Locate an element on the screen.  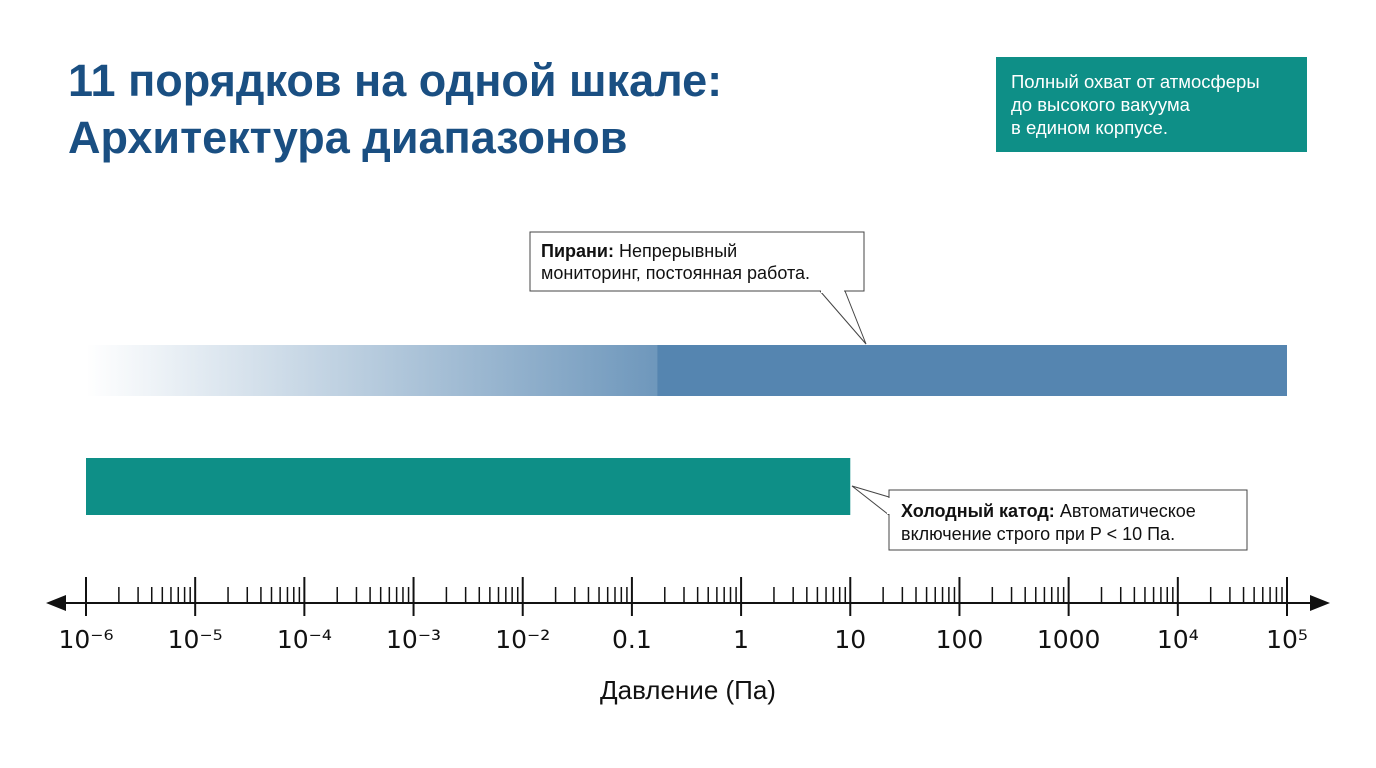
x-tick-label: 10⁻³ is located at coordinates (413, 639).